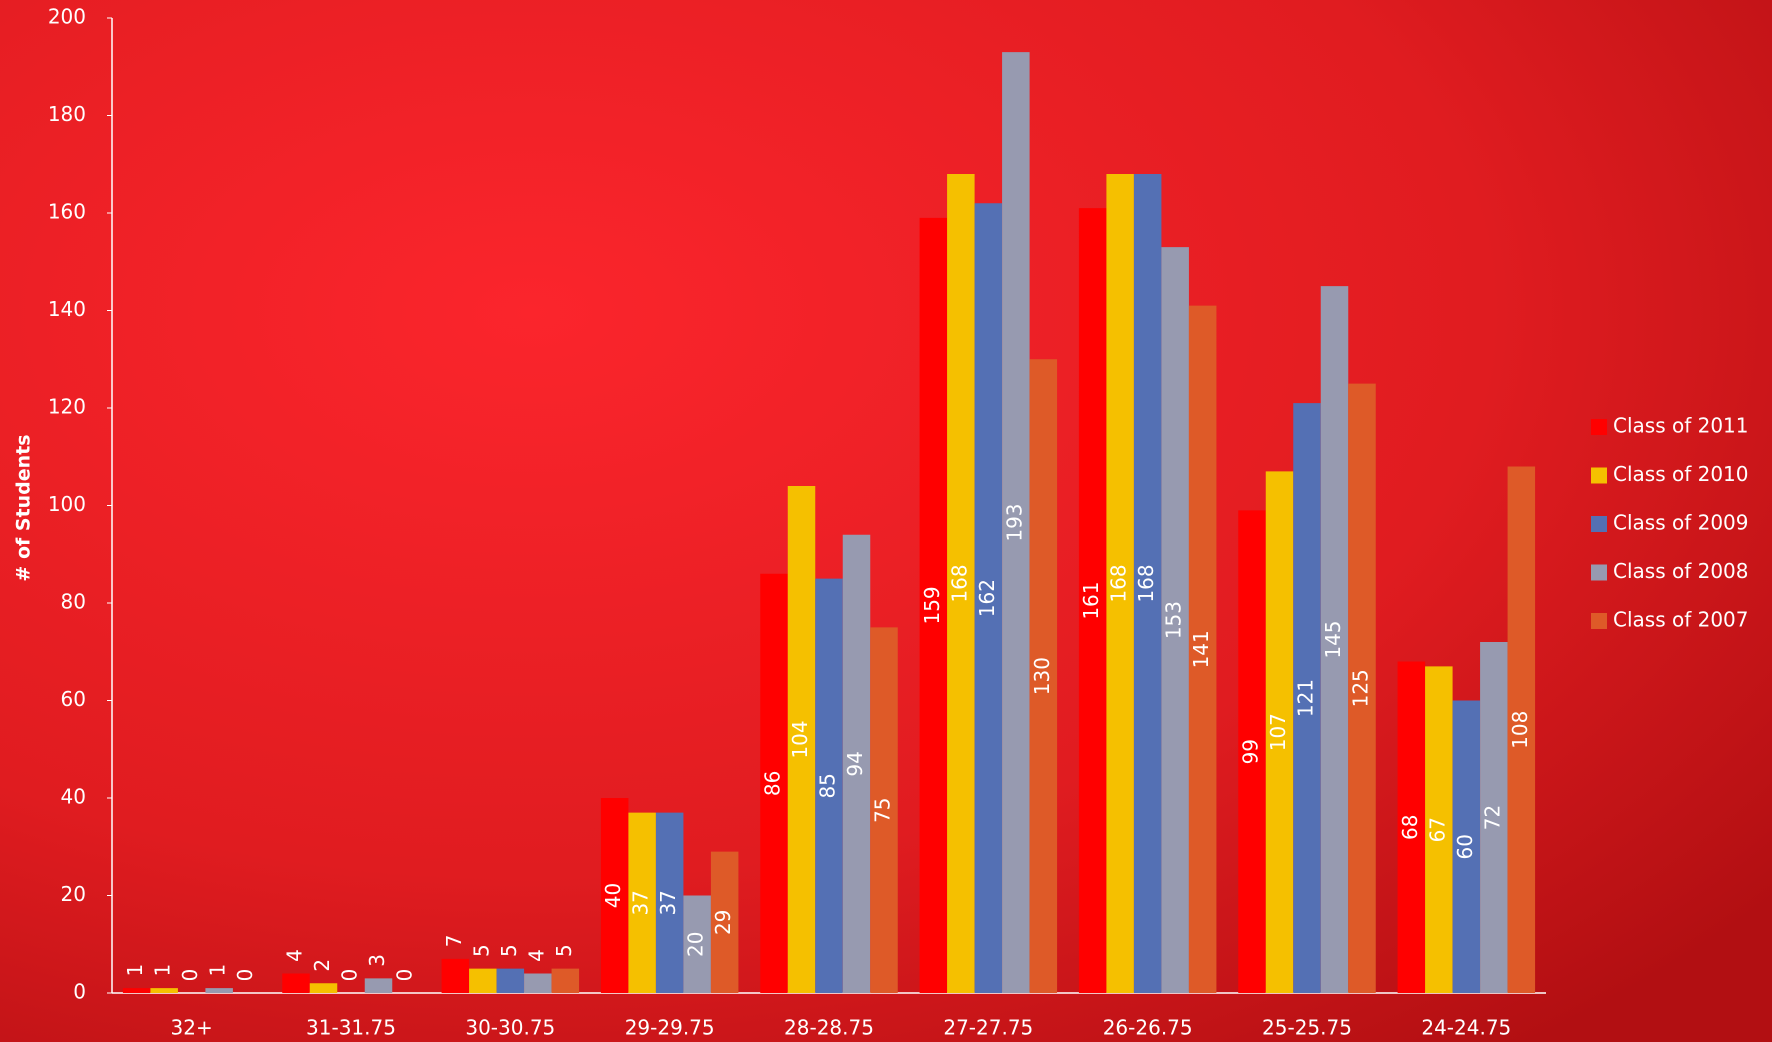 Image resolution: width=1772 pixels, height=1042 pixels. I want to click on y-tick-label: 40, so click(73, 797).